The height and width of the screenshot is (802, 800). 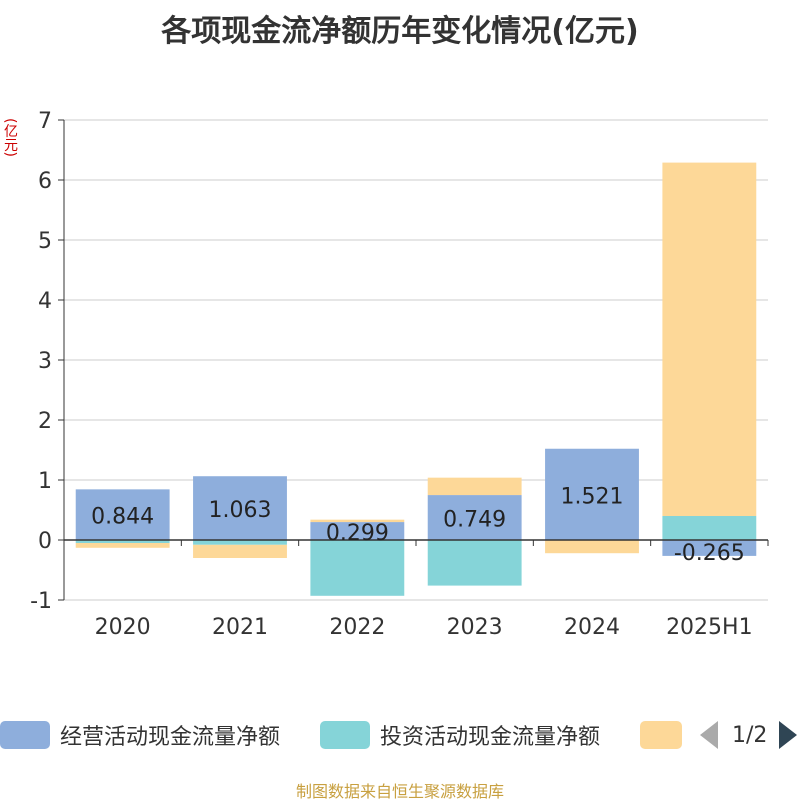 I want to click on x-tick-label: 2022, so click(x=357, y=627).